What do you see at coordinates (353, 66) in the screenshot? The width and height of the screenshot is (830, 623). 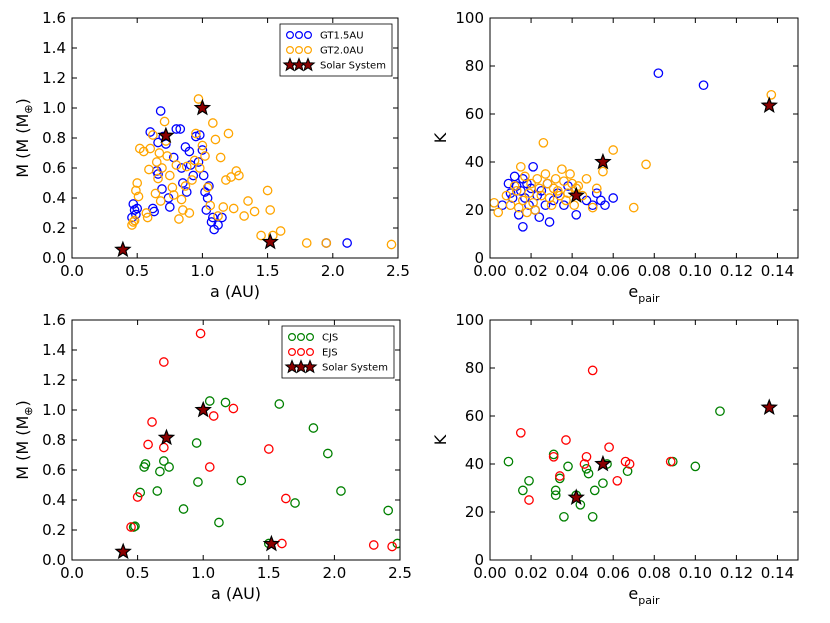 I see `legend-label: Solar System` at bounding box center [353, 66].